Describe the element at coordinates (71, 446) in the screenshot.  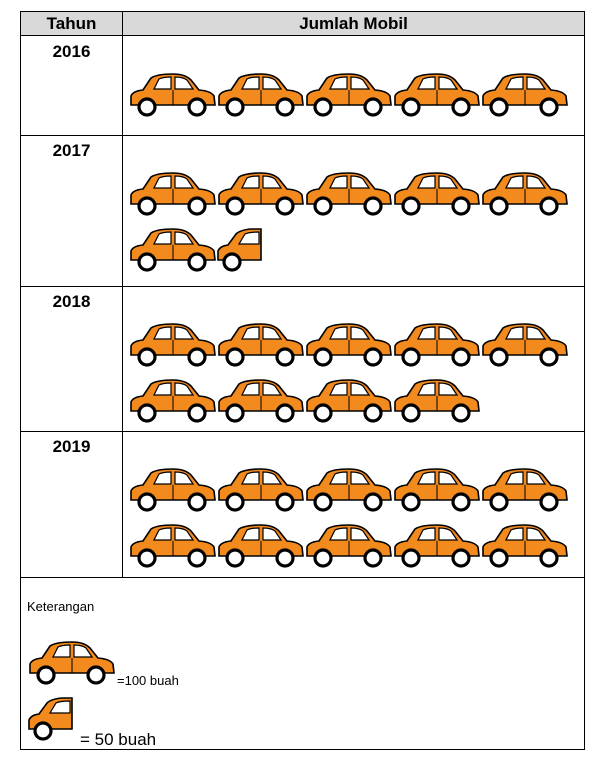
I see `year-label-2019: 2019` at that location.